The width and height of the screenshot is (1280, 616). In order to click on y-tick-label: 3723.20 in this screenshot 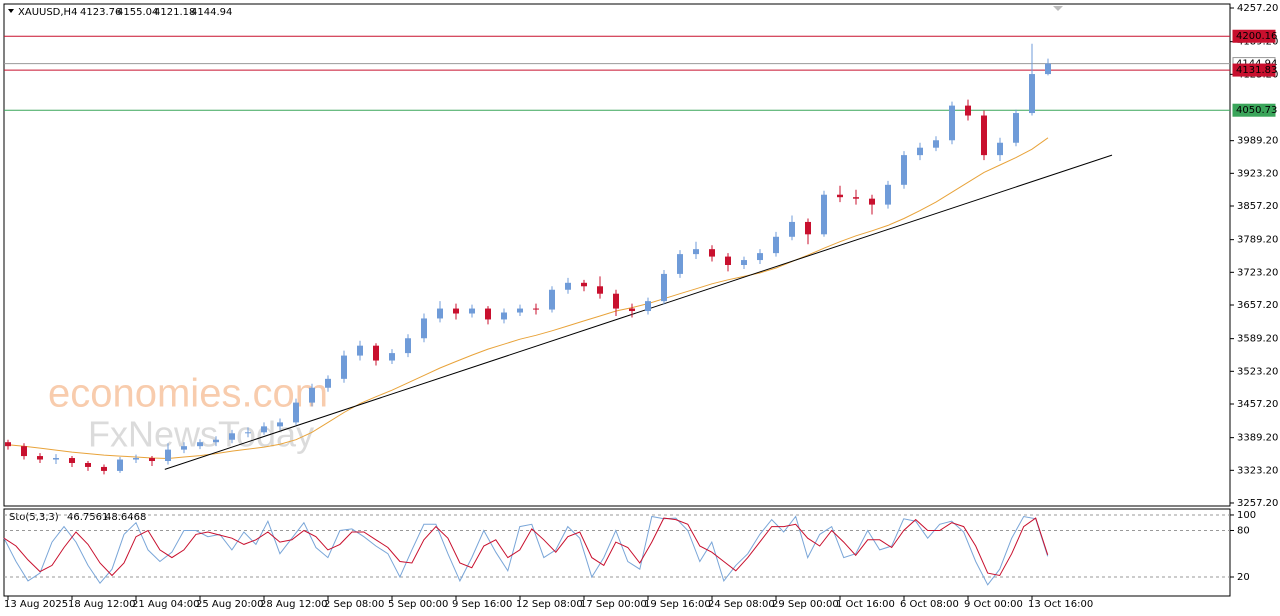, I will do `click(1257, 272)`.